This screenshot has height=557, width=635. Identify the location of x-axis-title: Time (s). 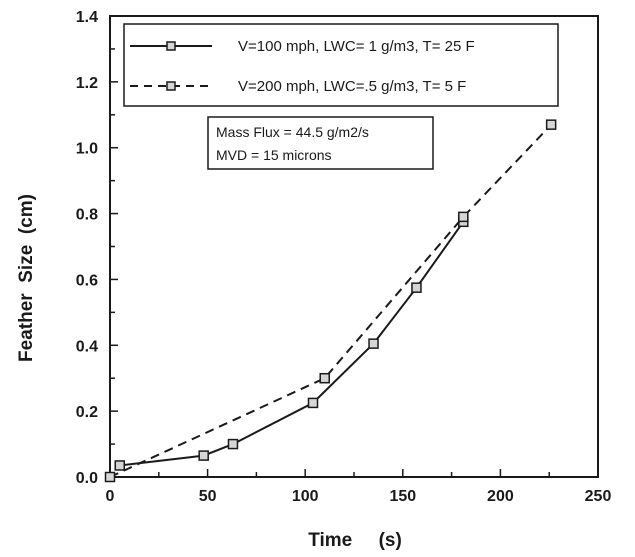
(355, 540).